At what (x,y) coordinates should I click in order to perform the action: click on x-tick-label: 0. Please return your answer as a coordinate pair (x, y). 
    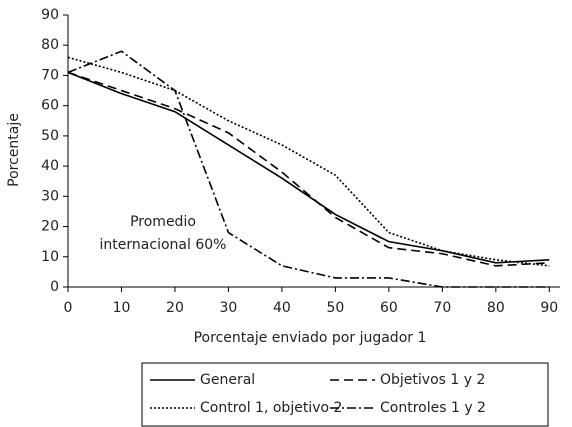
    Looking at the image, I should click on (68, 308).